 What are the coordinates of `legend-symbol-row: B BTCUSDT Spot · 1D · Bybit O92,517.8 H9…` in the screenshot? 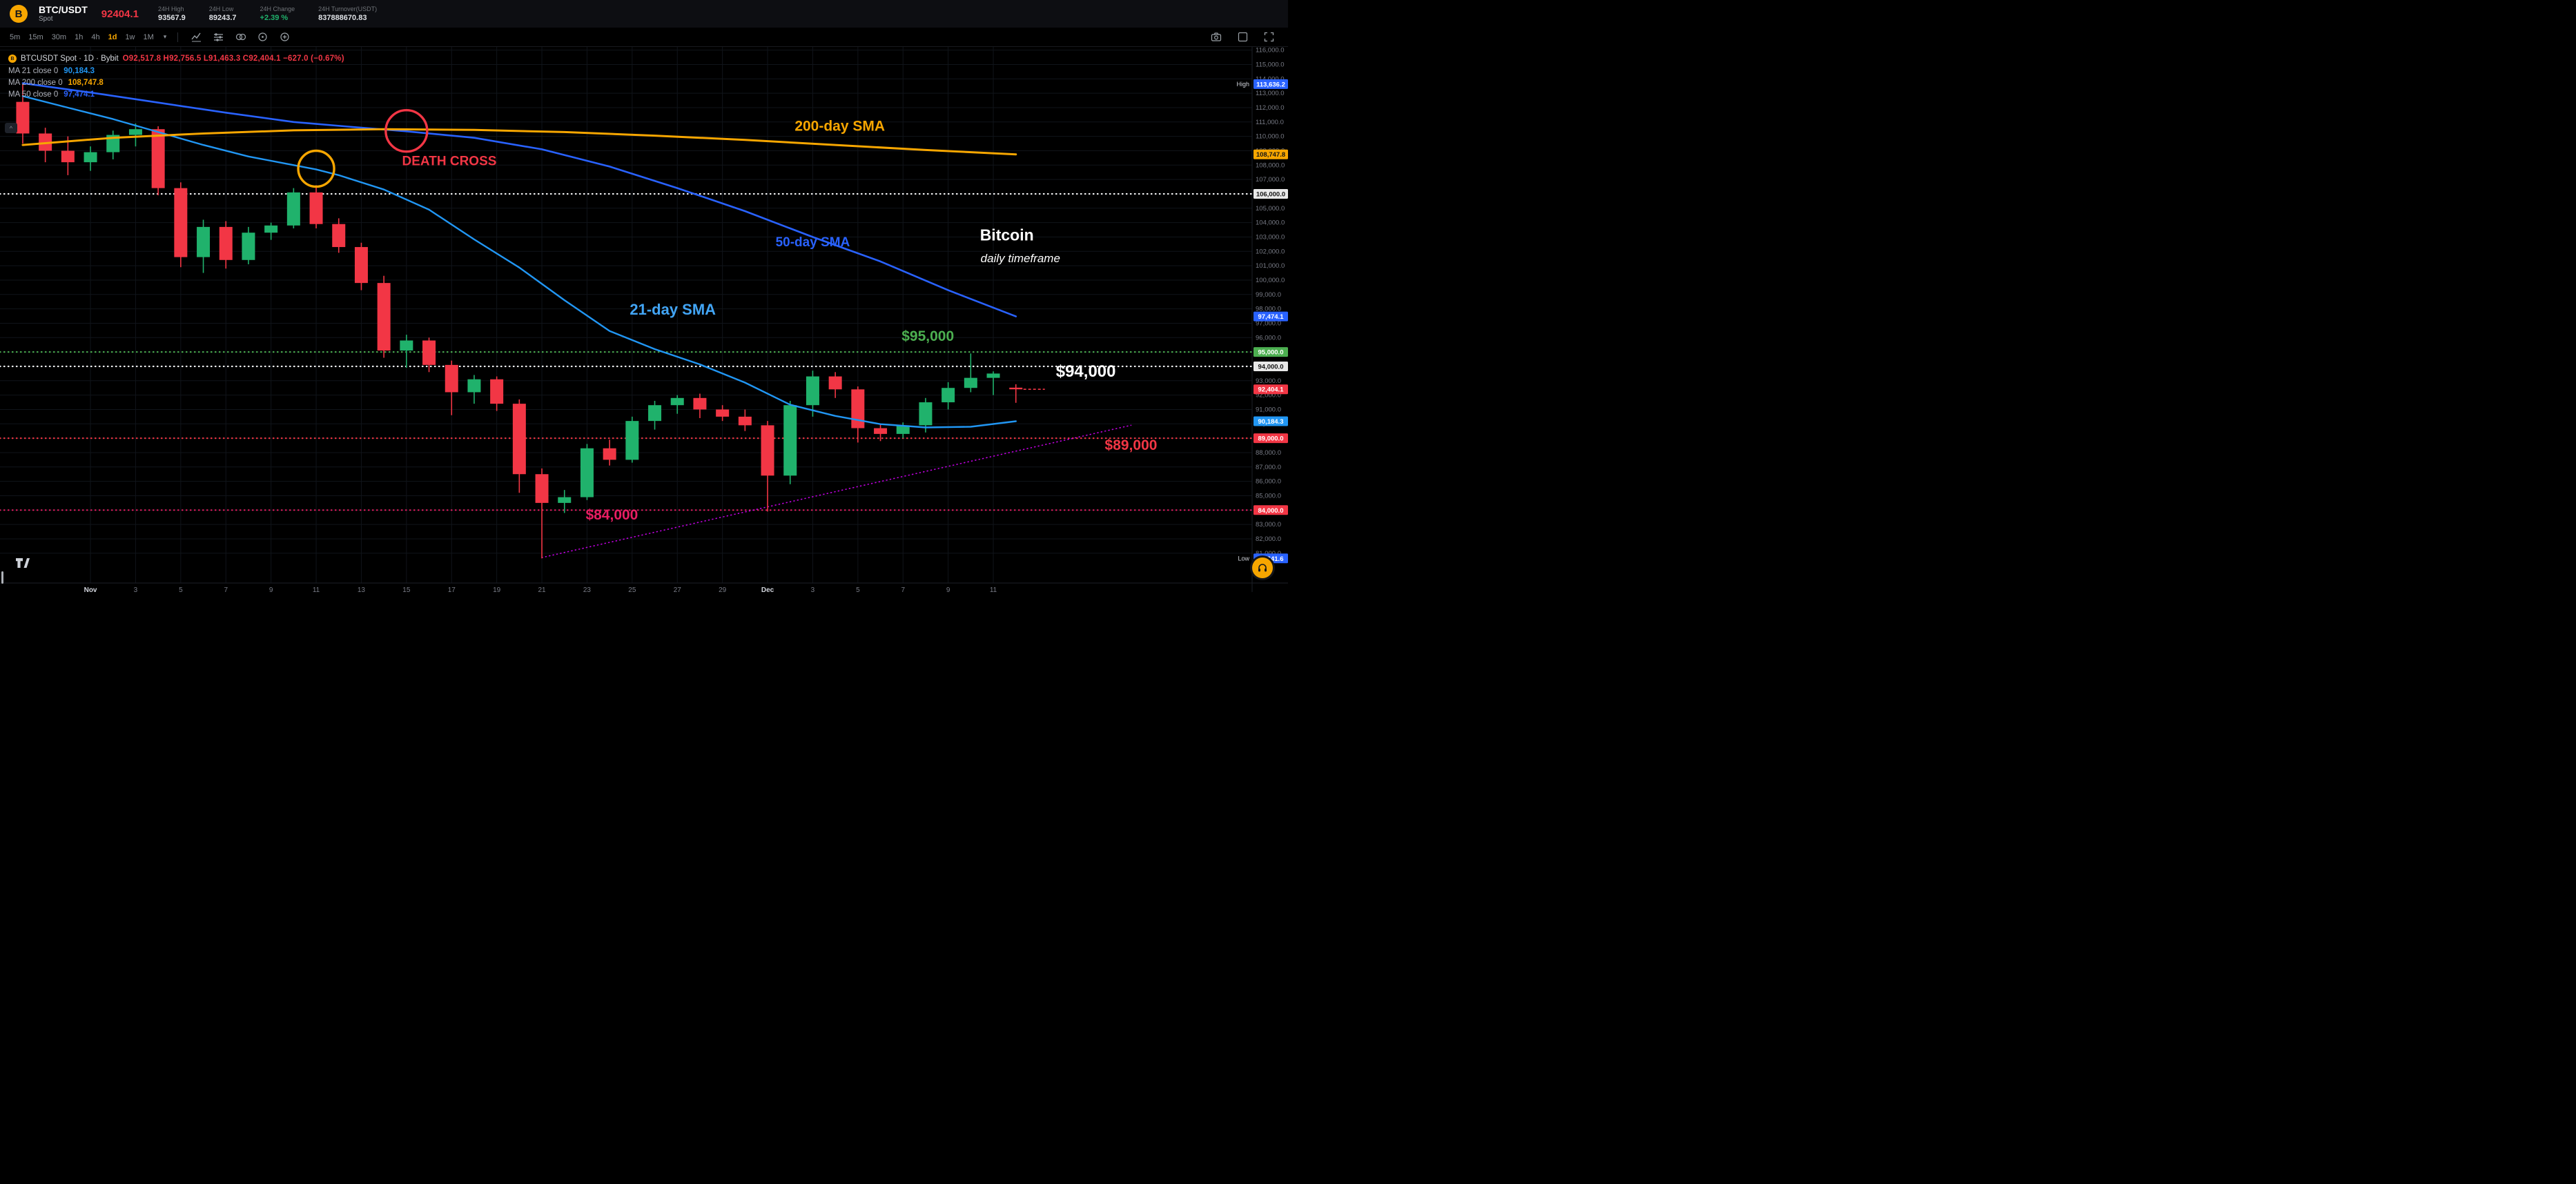 It's located at (176, 58).